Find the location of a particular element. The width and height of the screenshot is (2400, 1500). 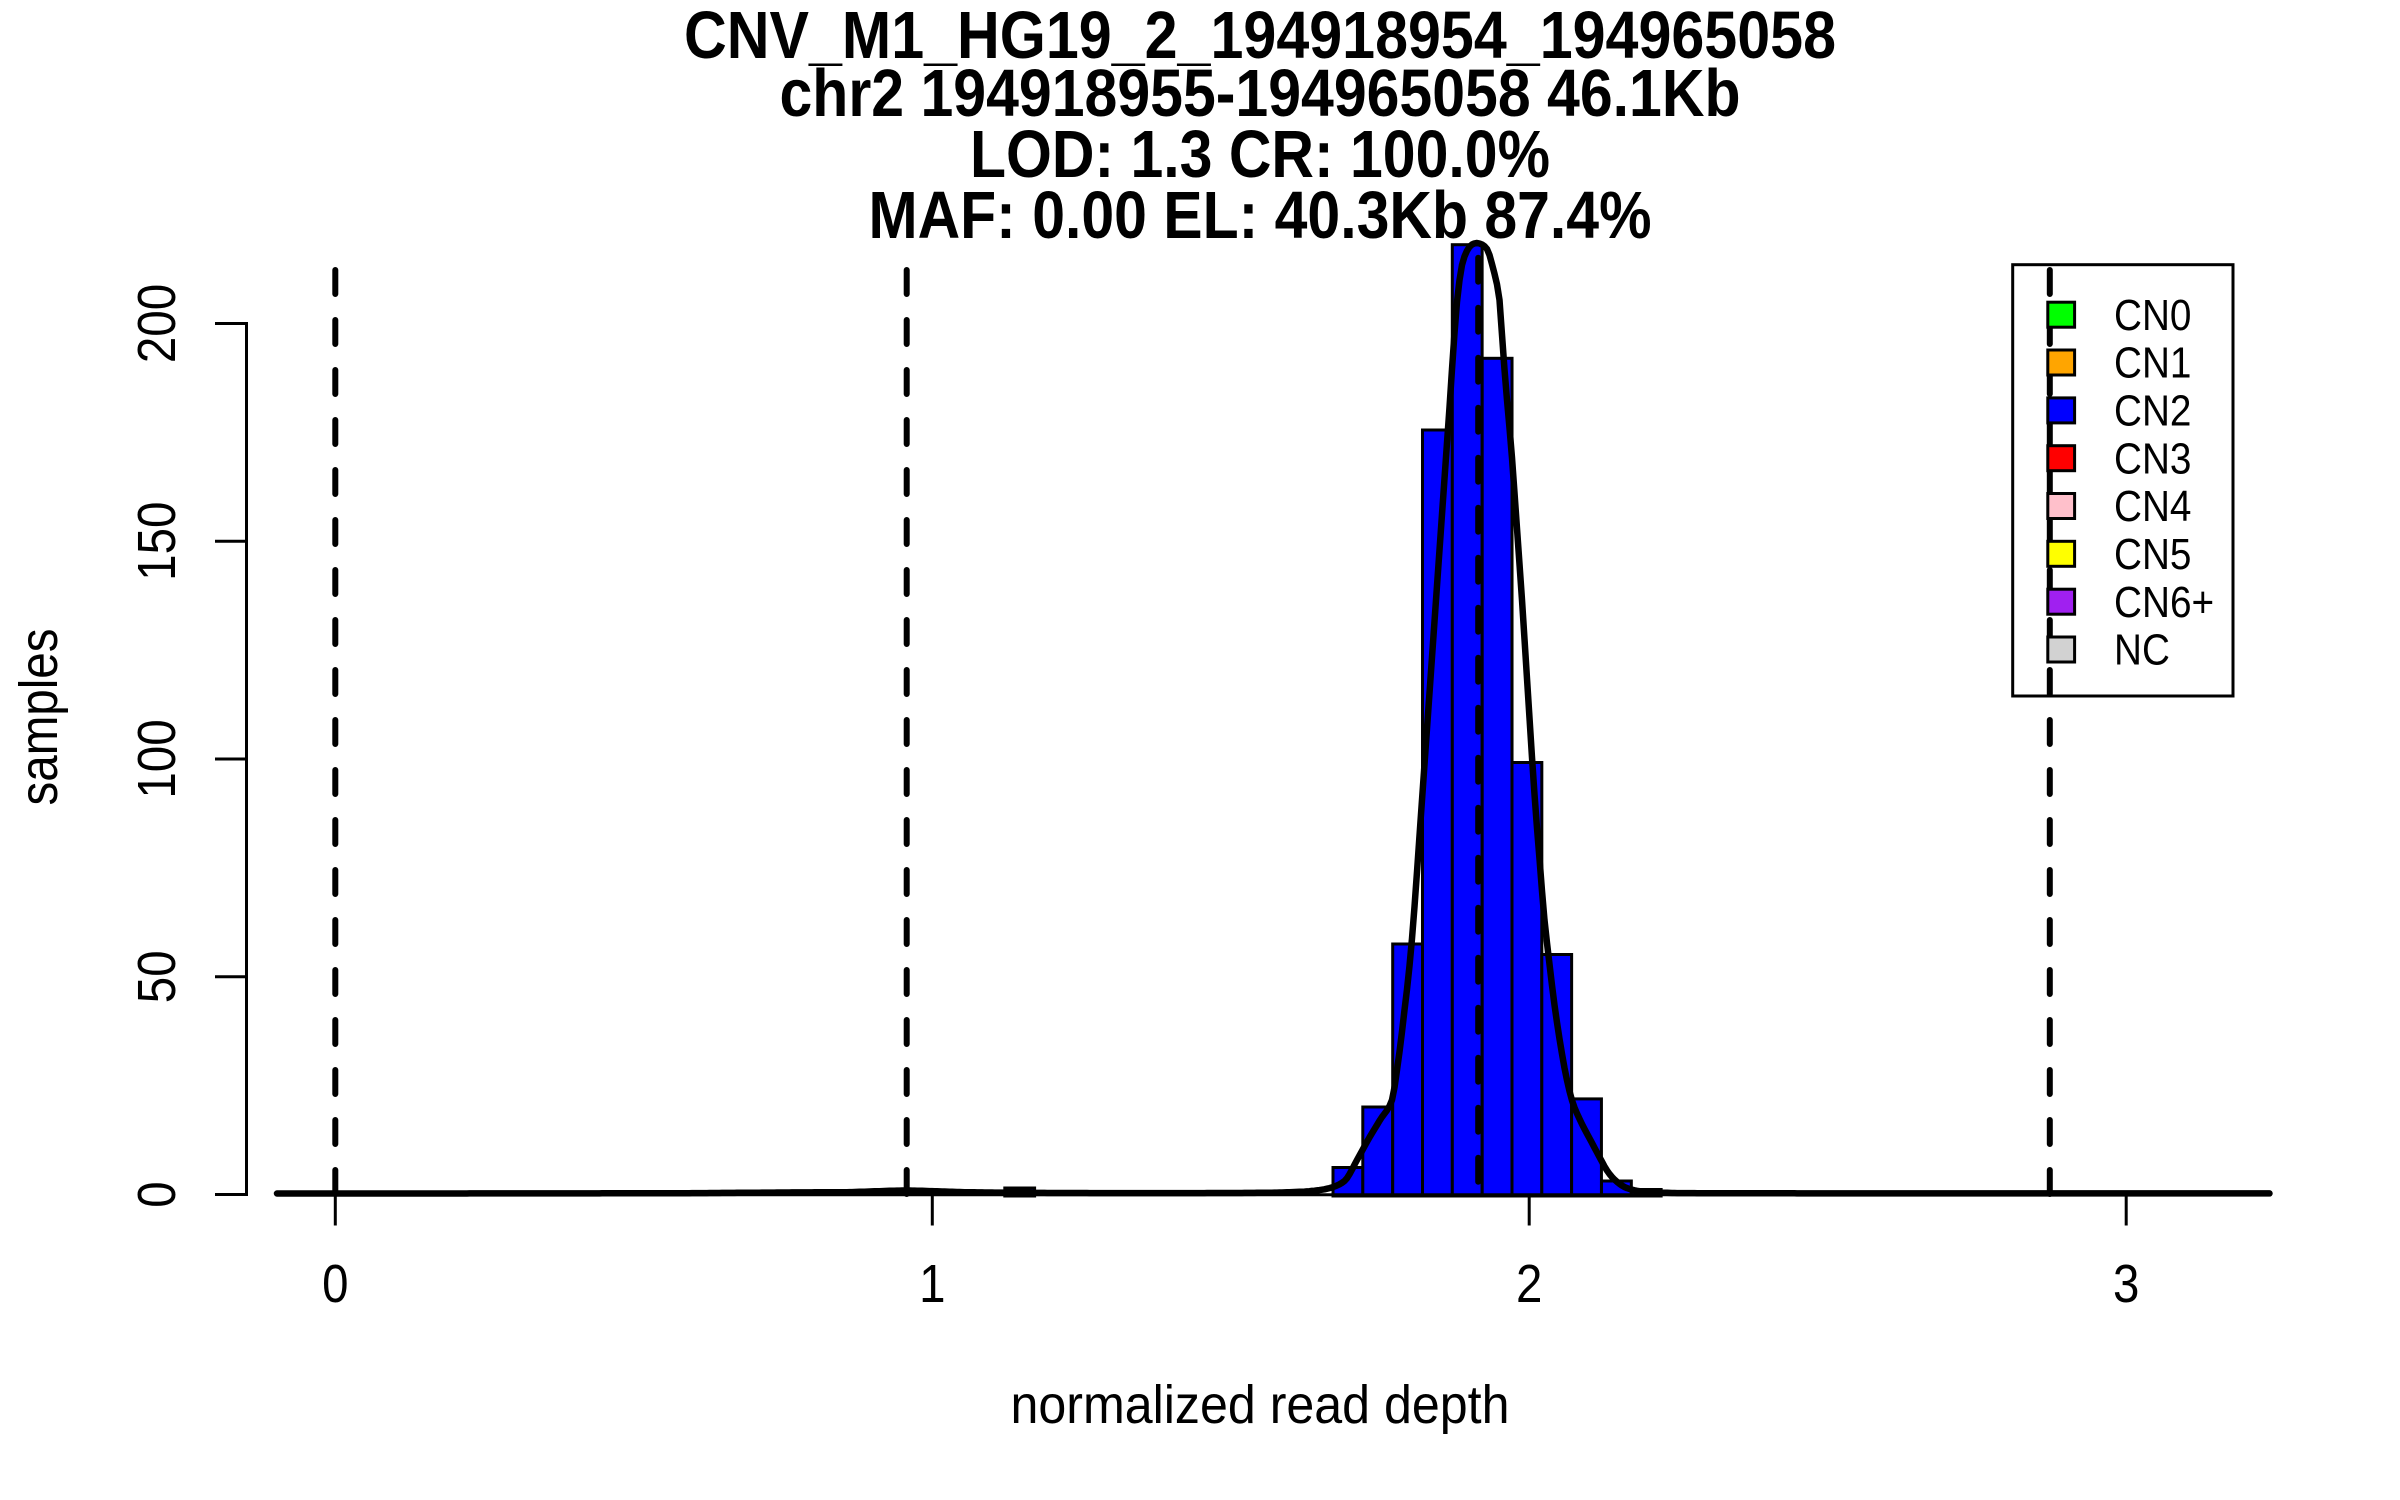

svg-text: CN5 is located at coordinates (2152, 554).